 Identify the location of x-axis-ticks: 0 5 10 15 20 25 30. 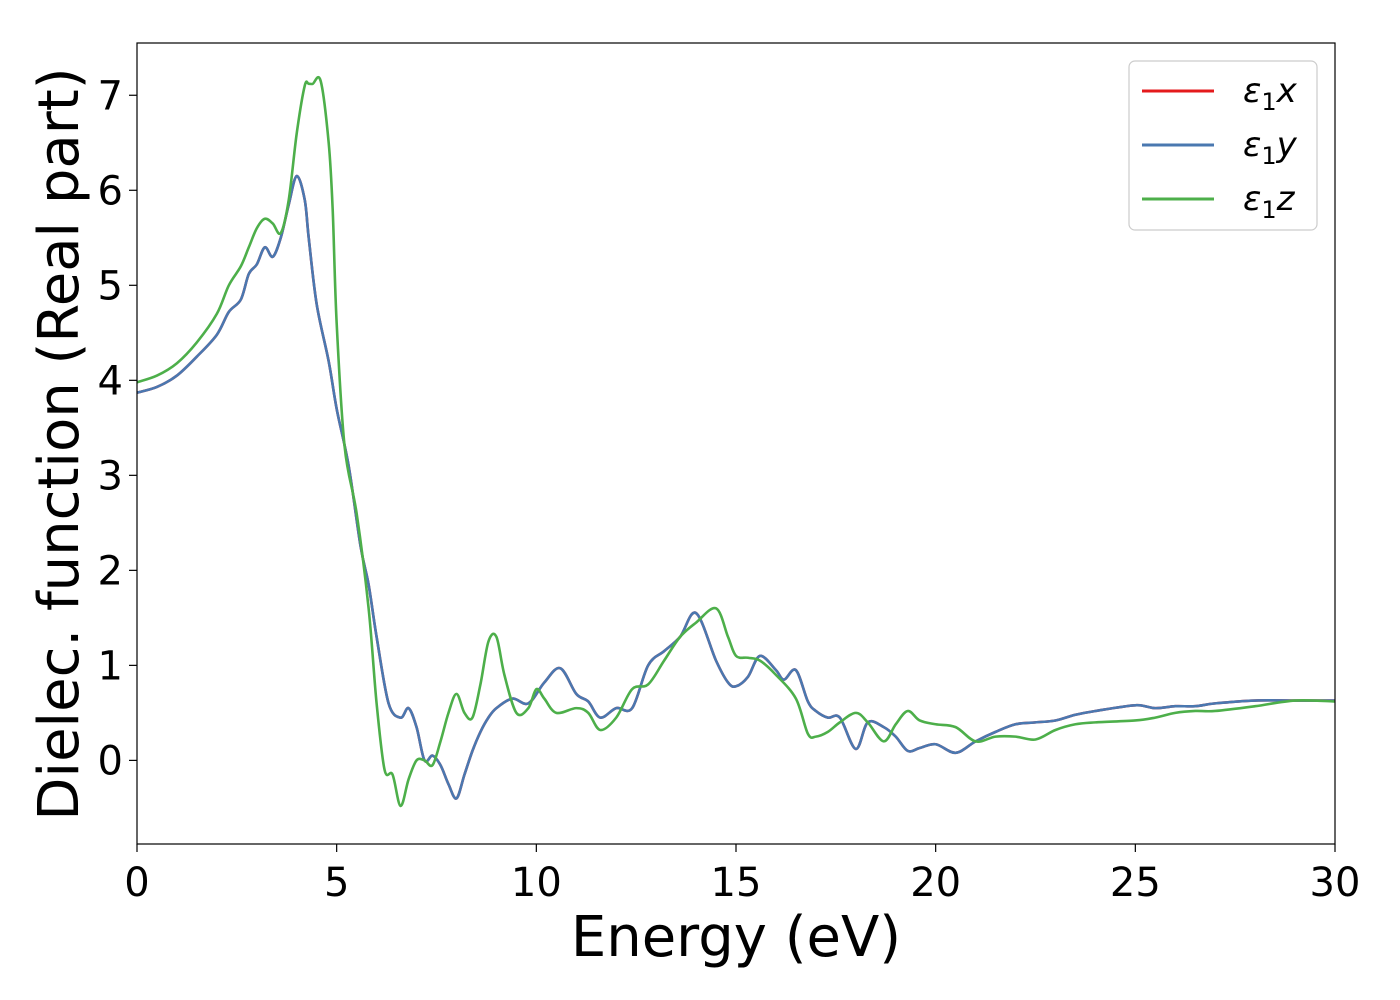
(742, 875).